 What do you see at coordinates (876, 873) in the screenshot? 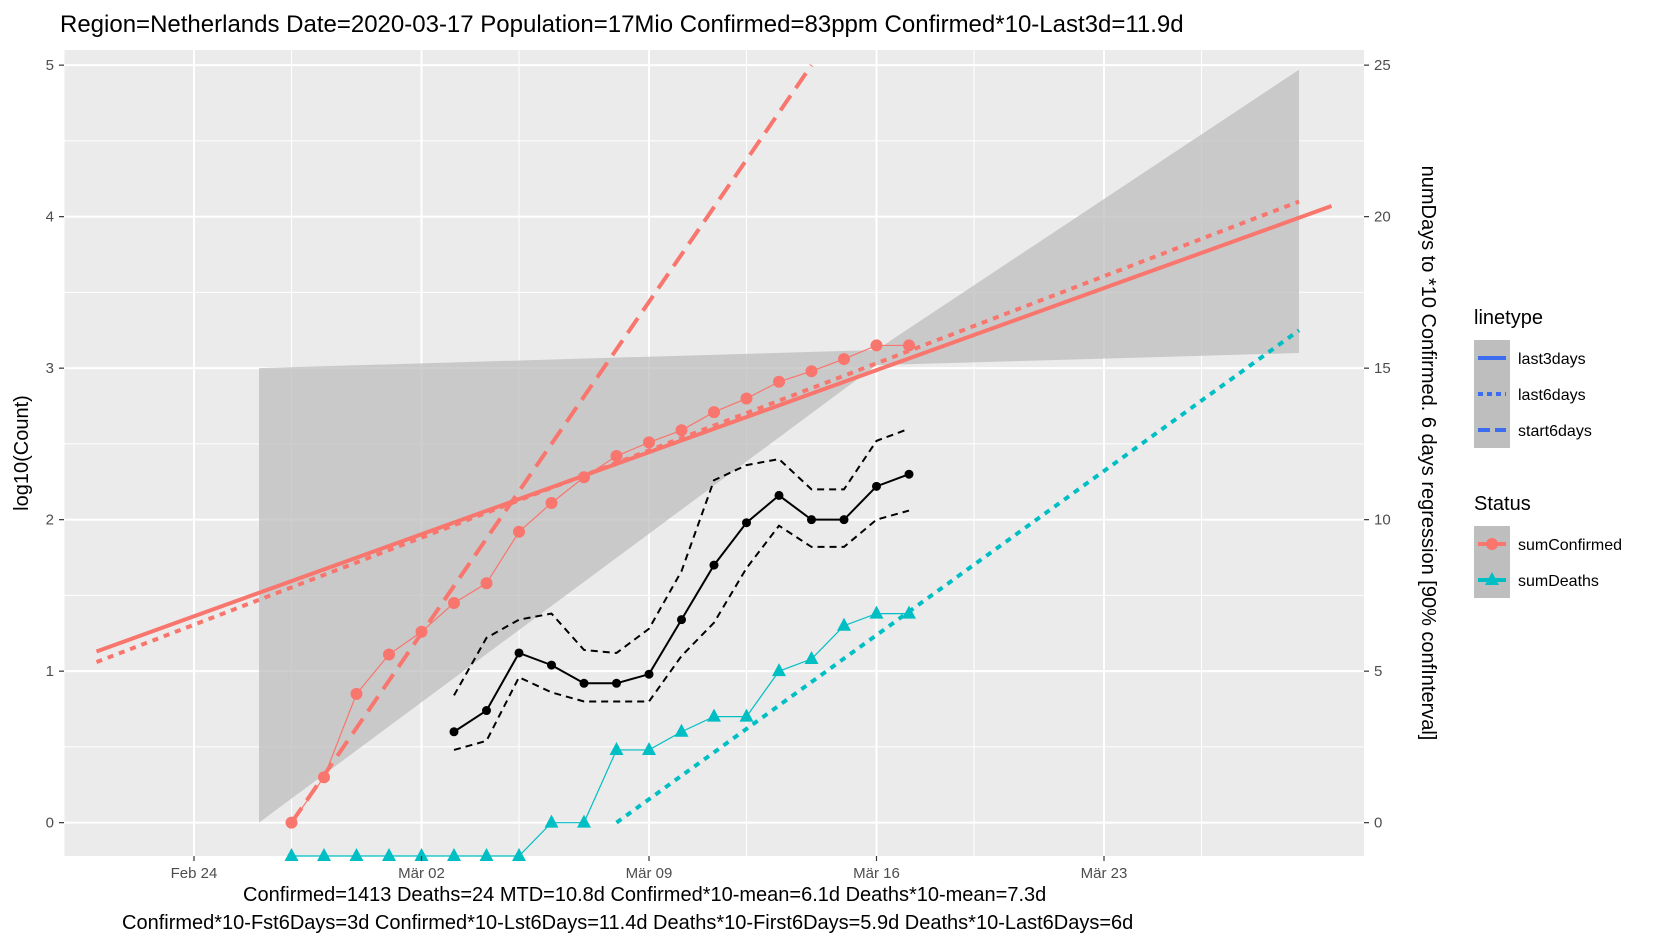
I see `x-tick-label: Mär 16` at bounding box center [876, 873].